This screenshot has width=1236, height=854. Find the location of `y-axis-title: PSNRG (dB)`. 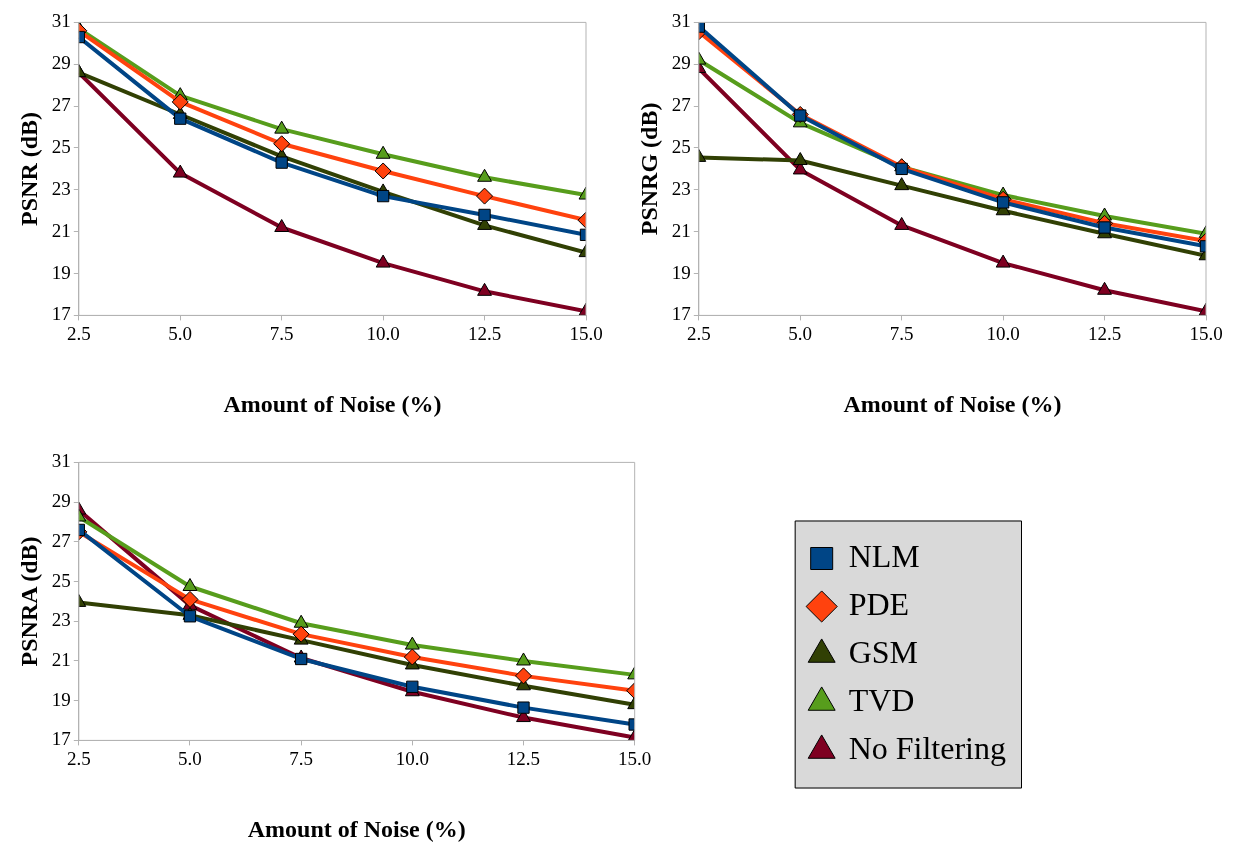

y-axis-title: PSNRG (dB) is located at coordinates (648, 169).